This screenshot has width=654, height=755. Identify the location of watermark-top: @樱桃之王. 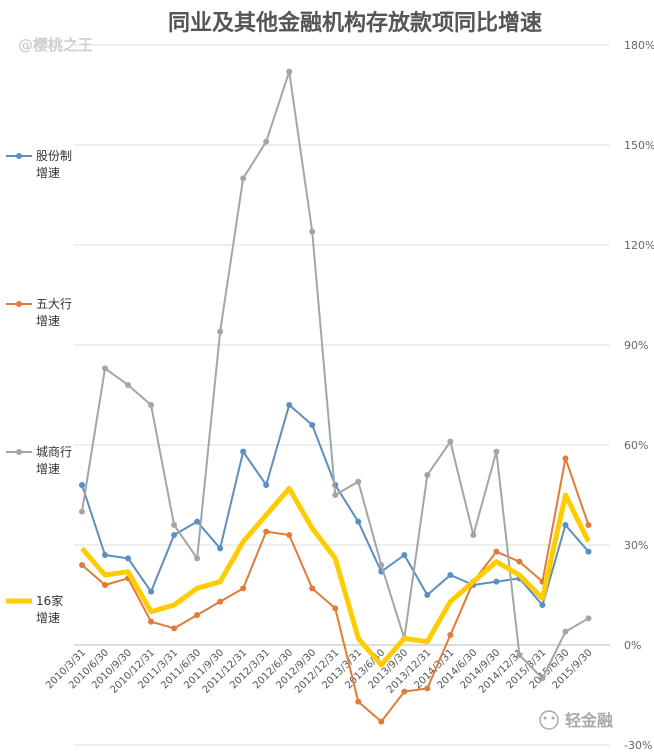
(55, 45).